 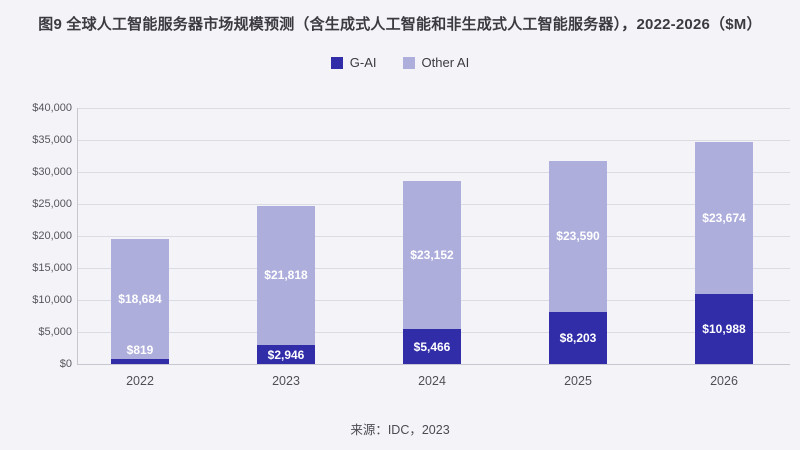 What do you see at coordinates (52, 108) in the screenshot?
I see `y-tick-label-40000: $40,000` at bounding box center [52, 108].